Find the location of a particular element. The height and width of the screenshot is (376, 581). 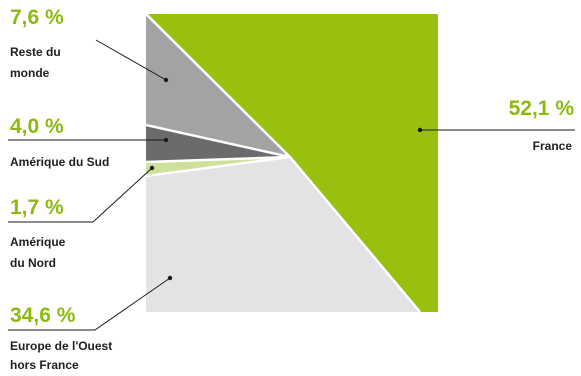

dot-amerique-sud is located at coordinates (166, 140).